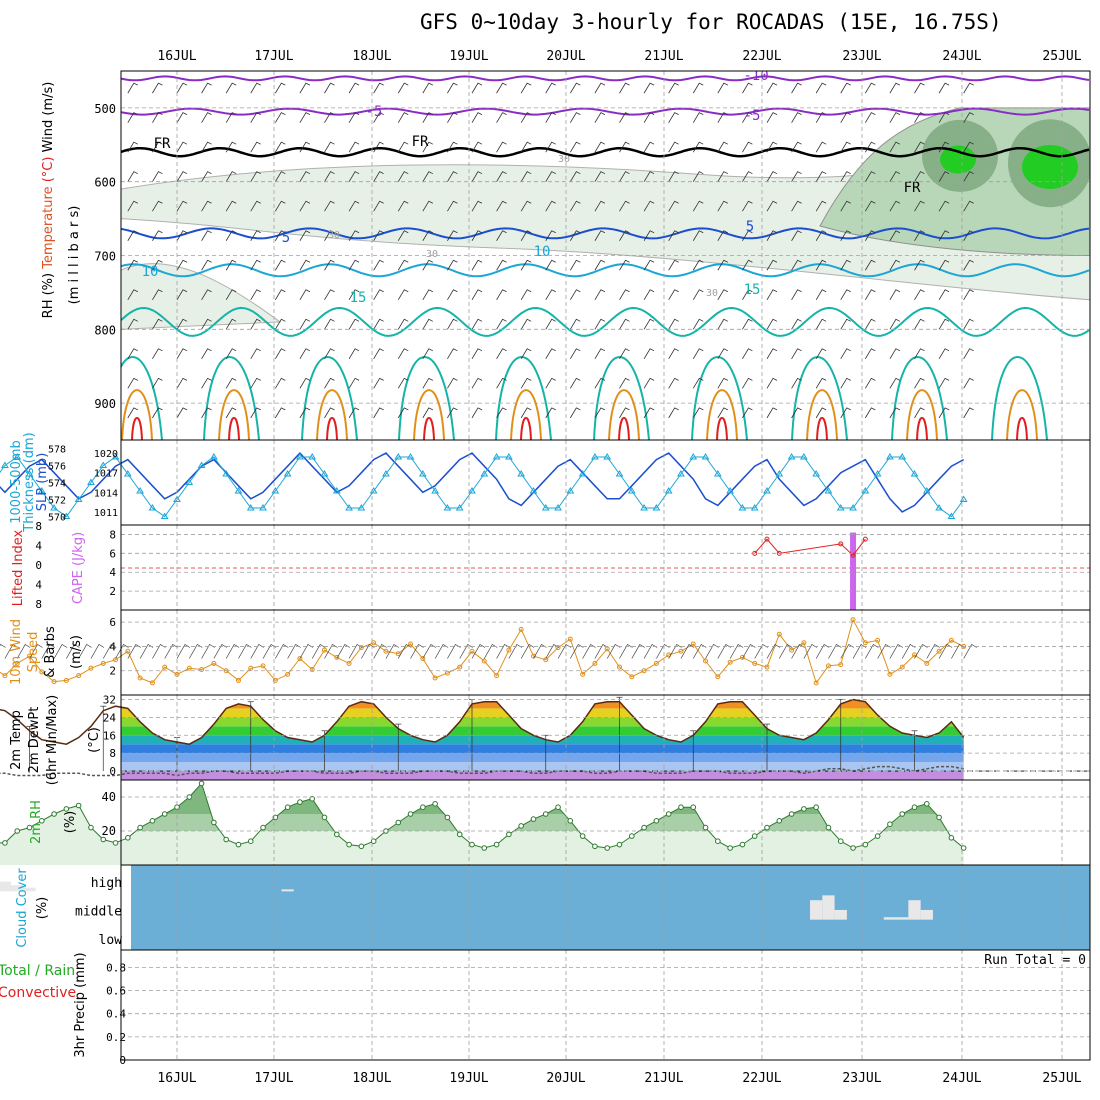  Describe the element at coordinates (42, 482) in the screenshot. I see `slp-panel-label: SLP (mb)` at that location.